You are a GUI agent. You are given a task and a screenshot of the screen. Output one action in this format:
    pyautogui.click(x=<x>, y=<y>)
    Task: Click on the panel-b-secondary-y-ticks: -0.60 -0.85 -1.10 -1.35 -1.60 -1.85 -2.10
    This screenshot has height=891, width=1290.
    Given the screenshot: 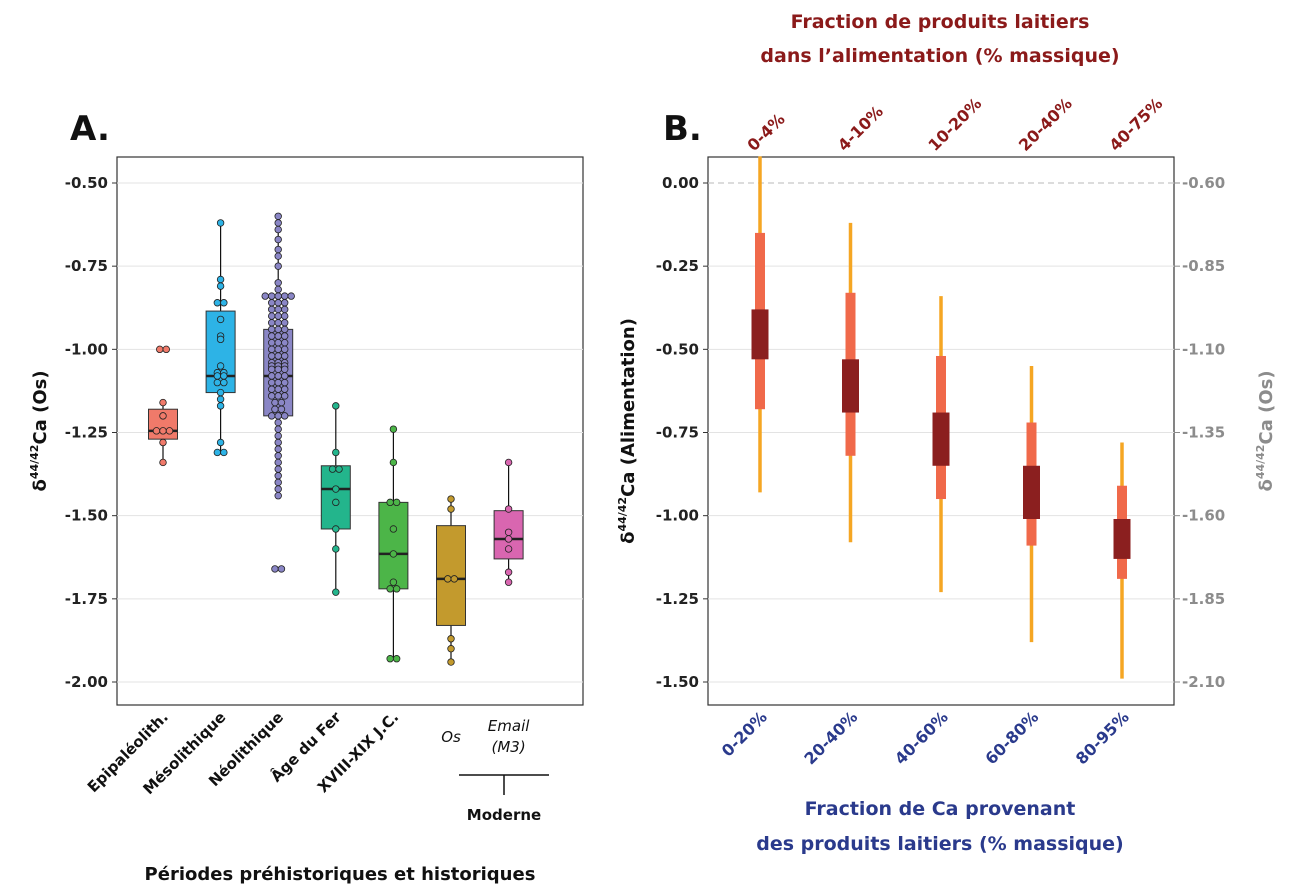 What is the action you would take?
    pyautogui.click(x=1199, y=432)
    